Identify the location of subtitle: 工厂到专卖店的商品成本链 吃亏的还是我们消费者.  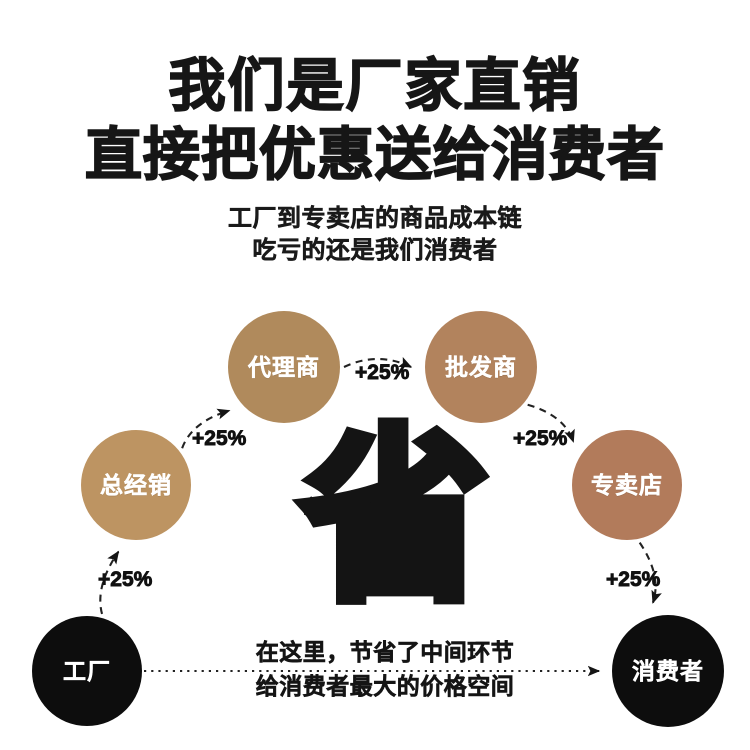
(375, 234).